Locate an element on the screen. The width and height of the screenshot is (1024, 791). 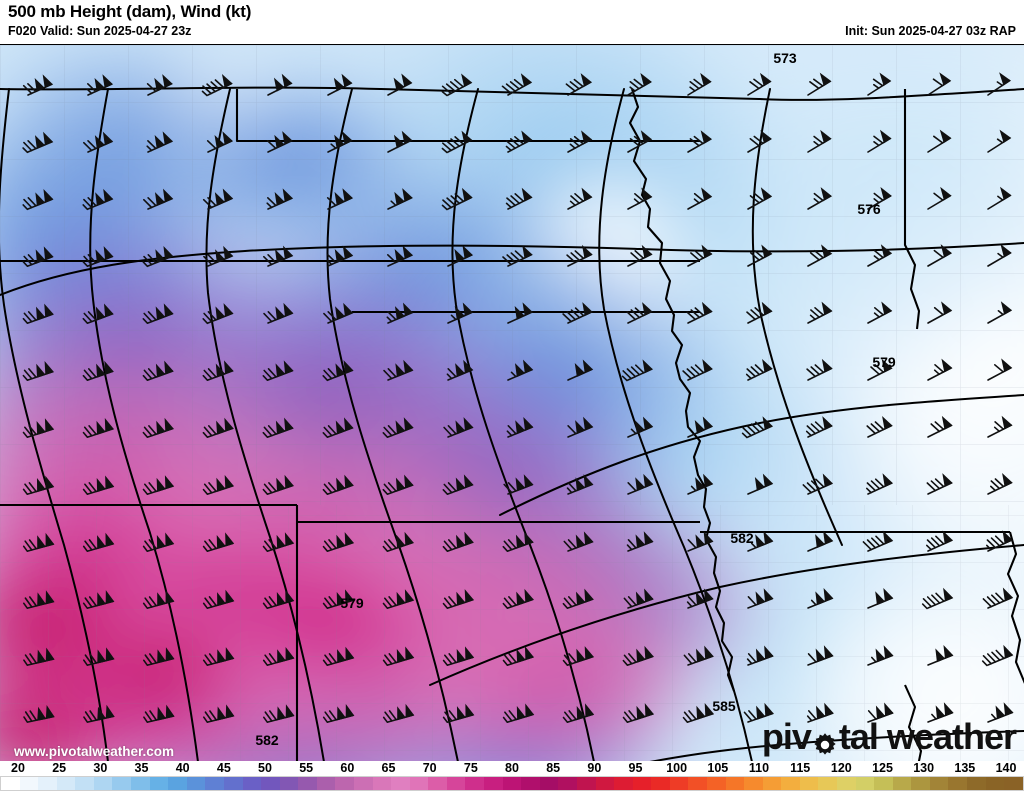
colorbar-tick: 70 is located at coordinates (429, 768).